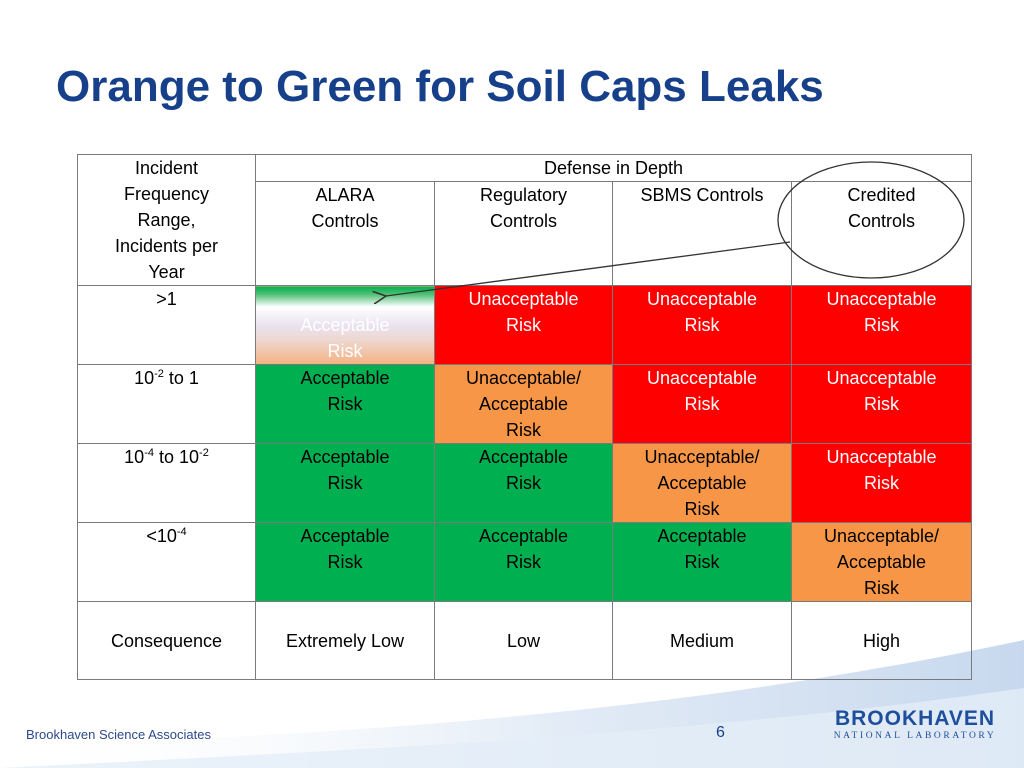 The height and width of the screenshot is (768, 1024). What do you see at coordinates (702, 233) in the screenshot?
I see `column-header-sbms: SBMS Controls` at bounding box center [702, 233].